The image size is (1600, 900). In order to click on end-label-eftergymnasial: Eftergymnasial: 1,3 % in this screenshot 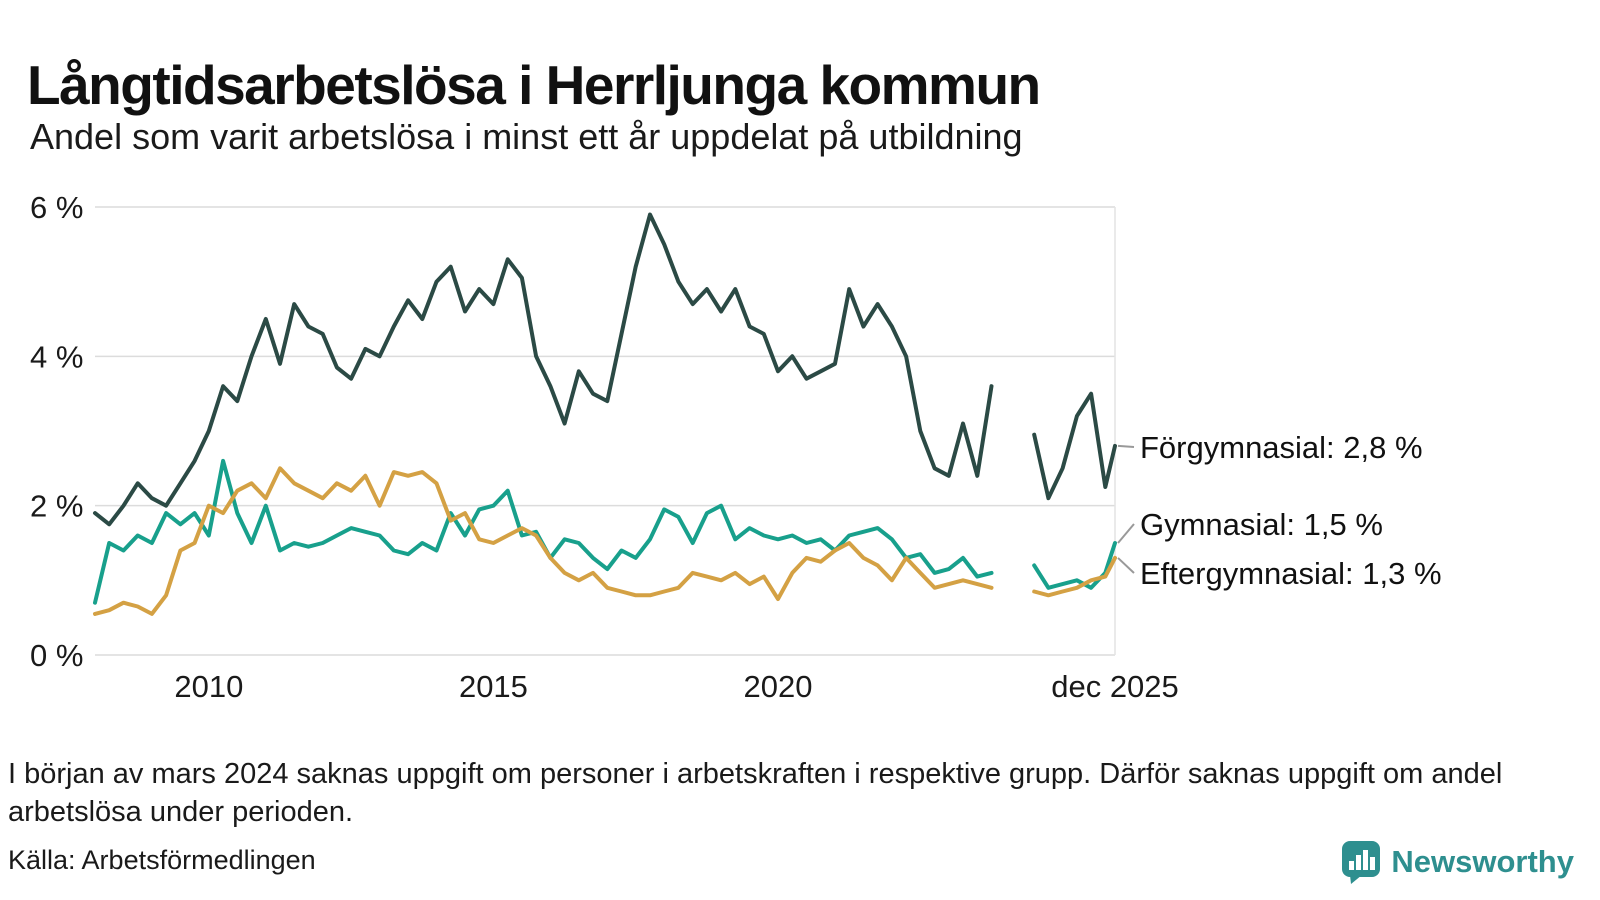, I will do `click(1291, 573)`.